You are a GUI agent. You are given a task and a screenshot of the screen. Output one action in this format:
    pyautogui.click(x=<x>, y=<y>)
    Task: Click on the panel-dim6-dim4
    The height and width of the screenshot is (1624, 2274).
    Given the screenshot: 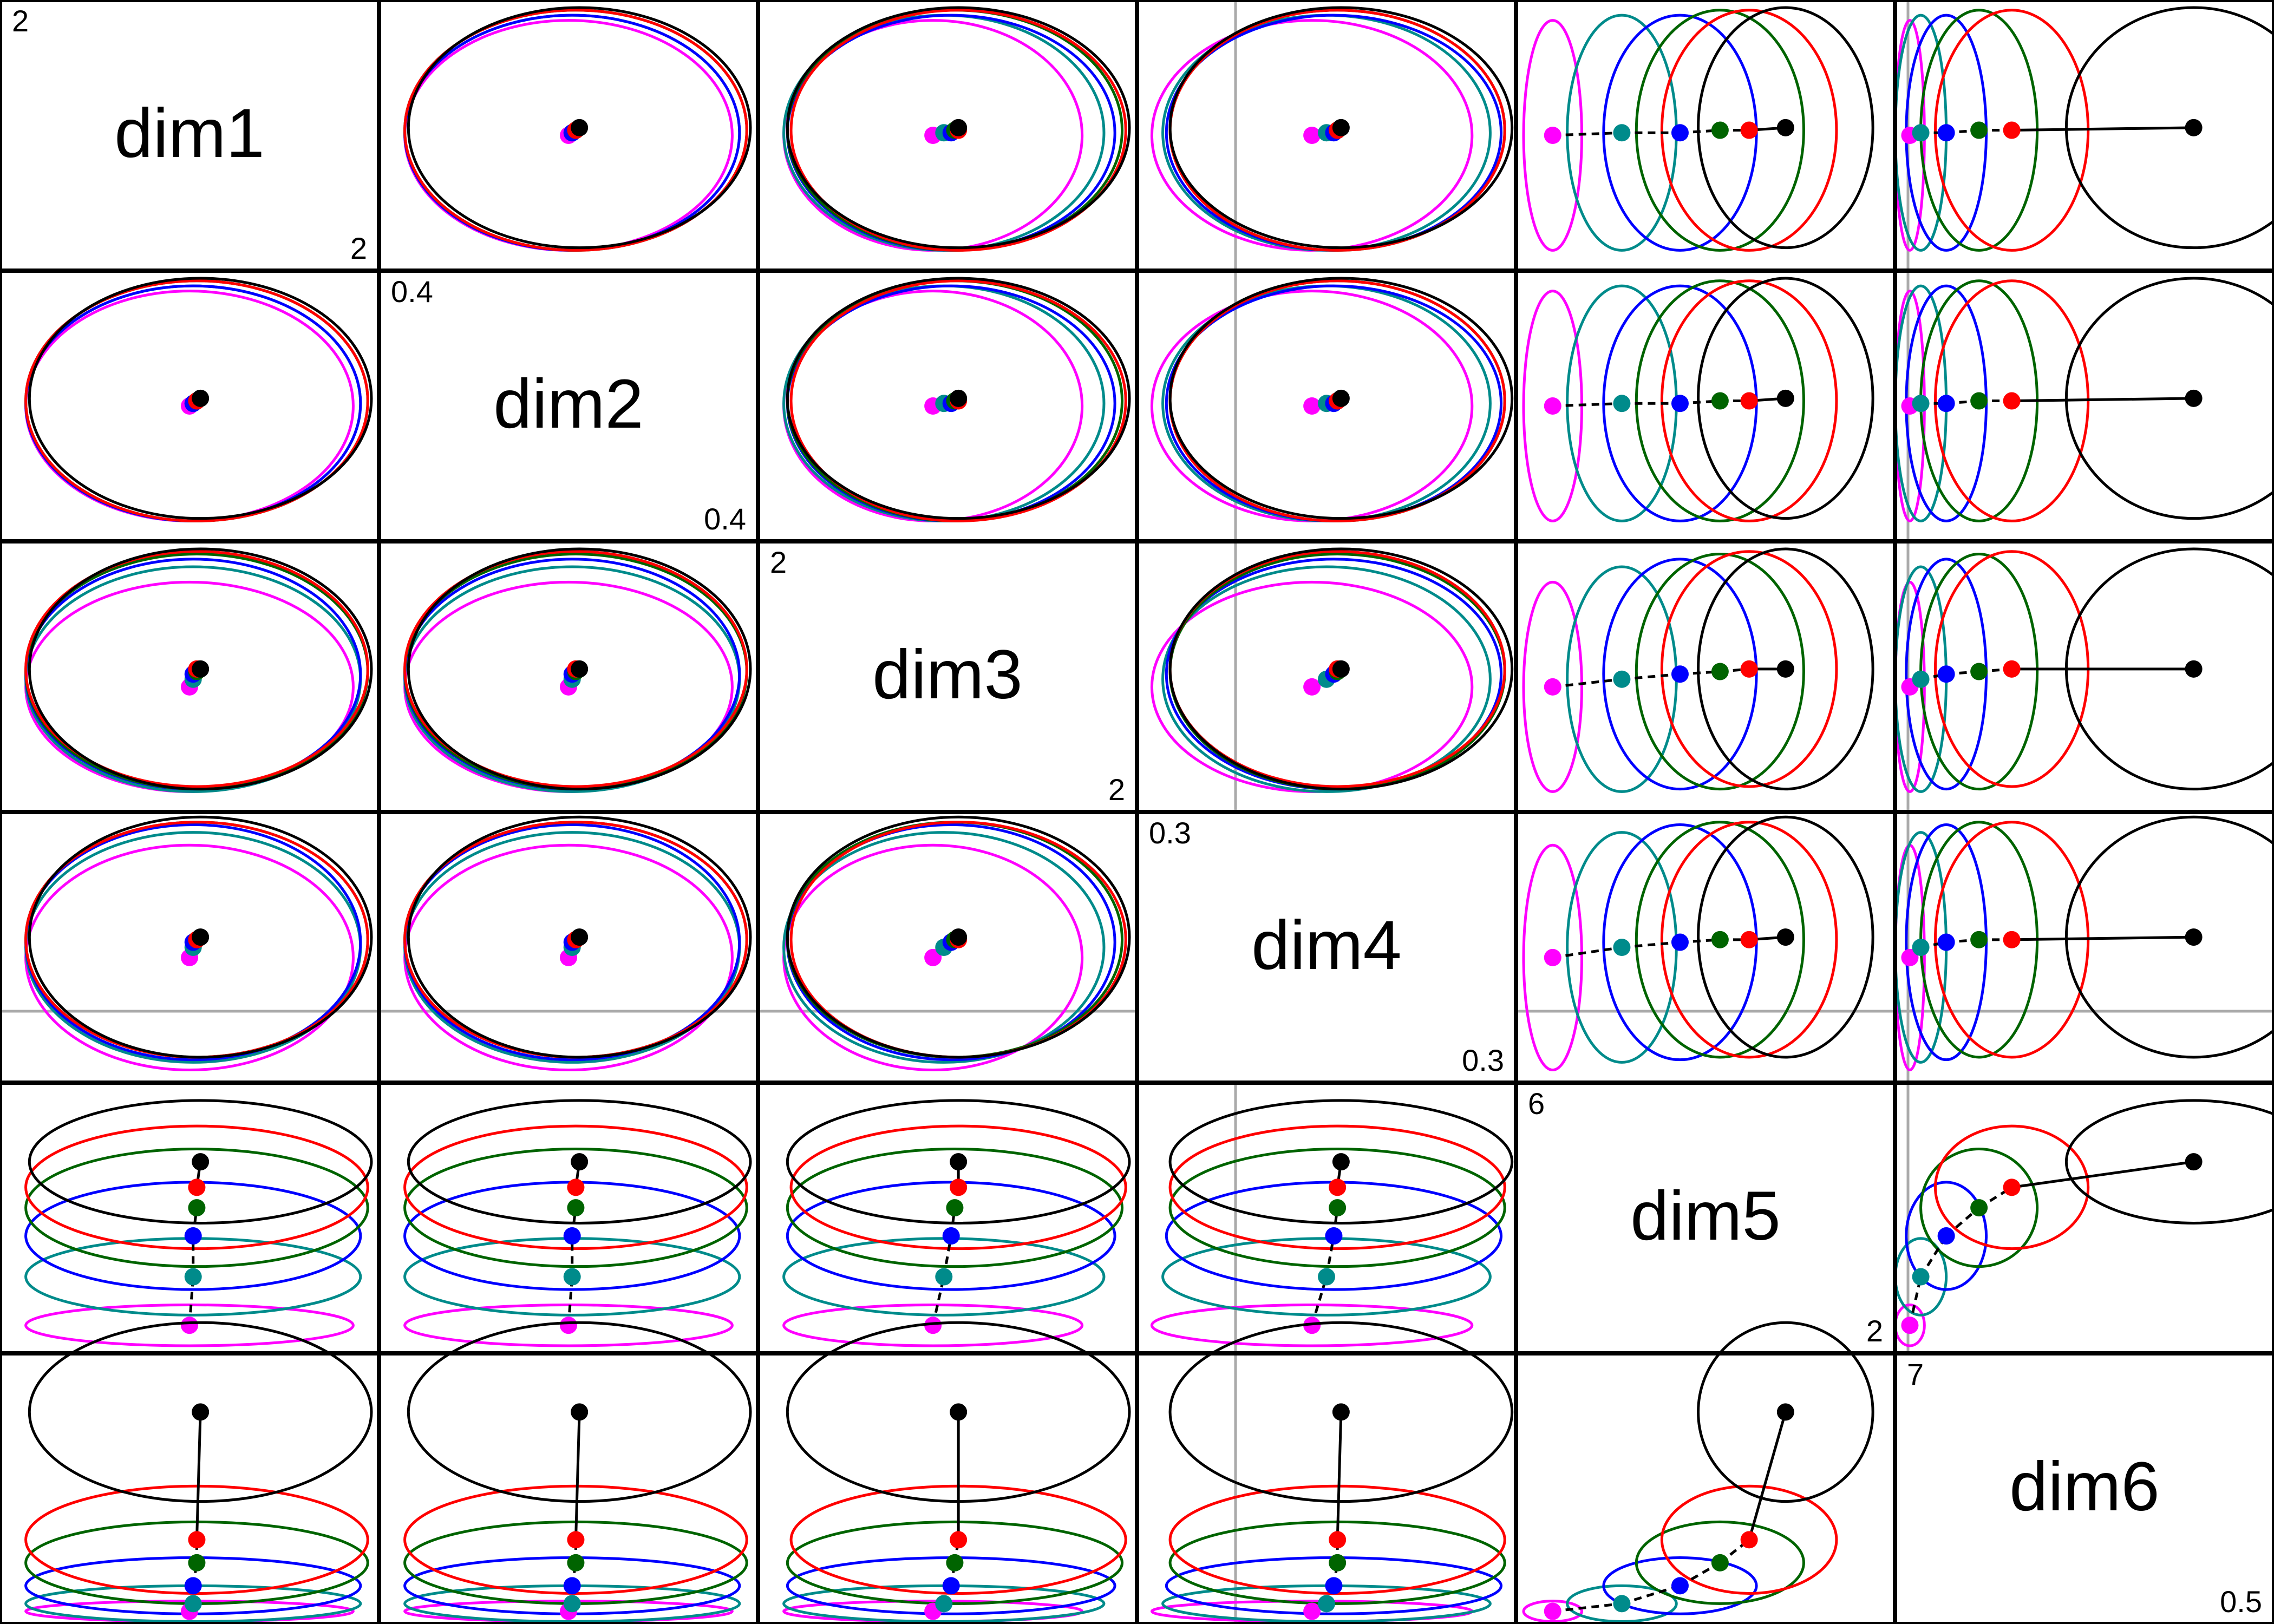 What is the action you would take?
    pyautogui.click(x=1332, y=1472)
    